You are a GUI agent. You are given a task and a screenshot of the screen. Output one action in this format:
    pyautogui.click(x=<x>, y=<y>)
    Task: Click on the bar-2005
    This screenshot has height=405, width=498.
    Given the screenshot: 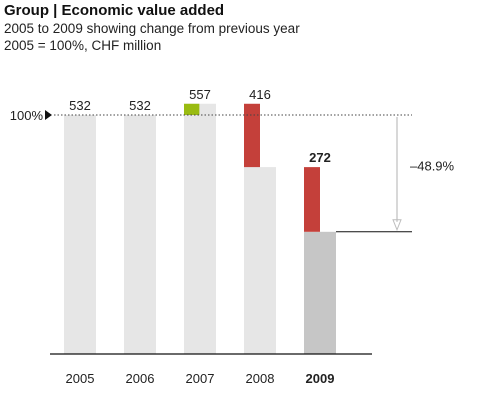 What is the action you would take?
    pyautogui.click(x=80, y=234)
    